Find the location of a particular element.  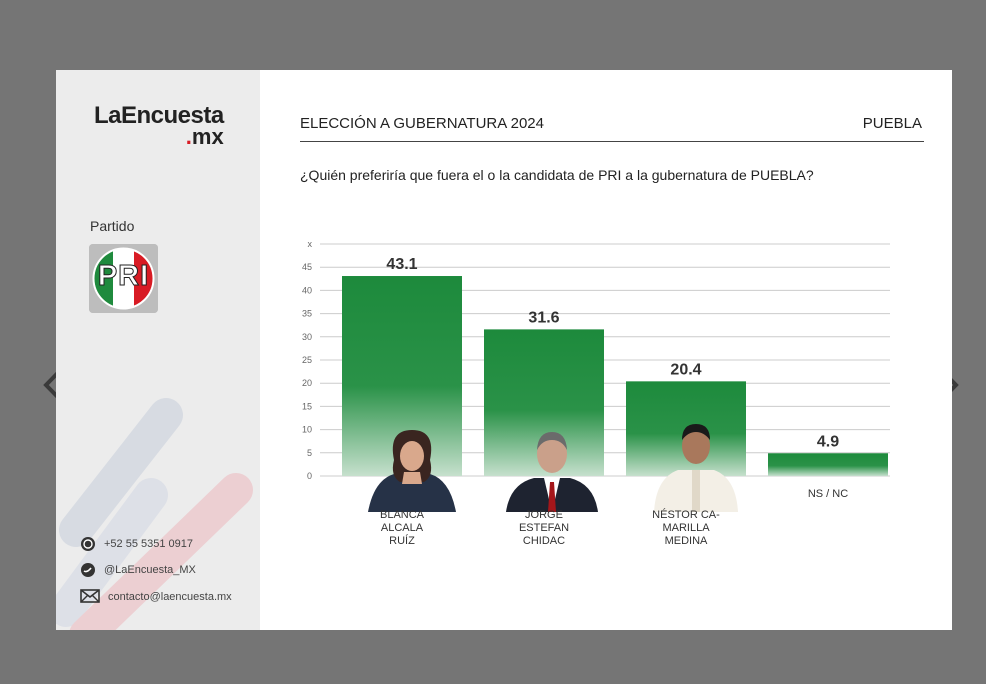

category-label: JORGE ESTEFAN CHIDAC is located at coordinates (544, 528).